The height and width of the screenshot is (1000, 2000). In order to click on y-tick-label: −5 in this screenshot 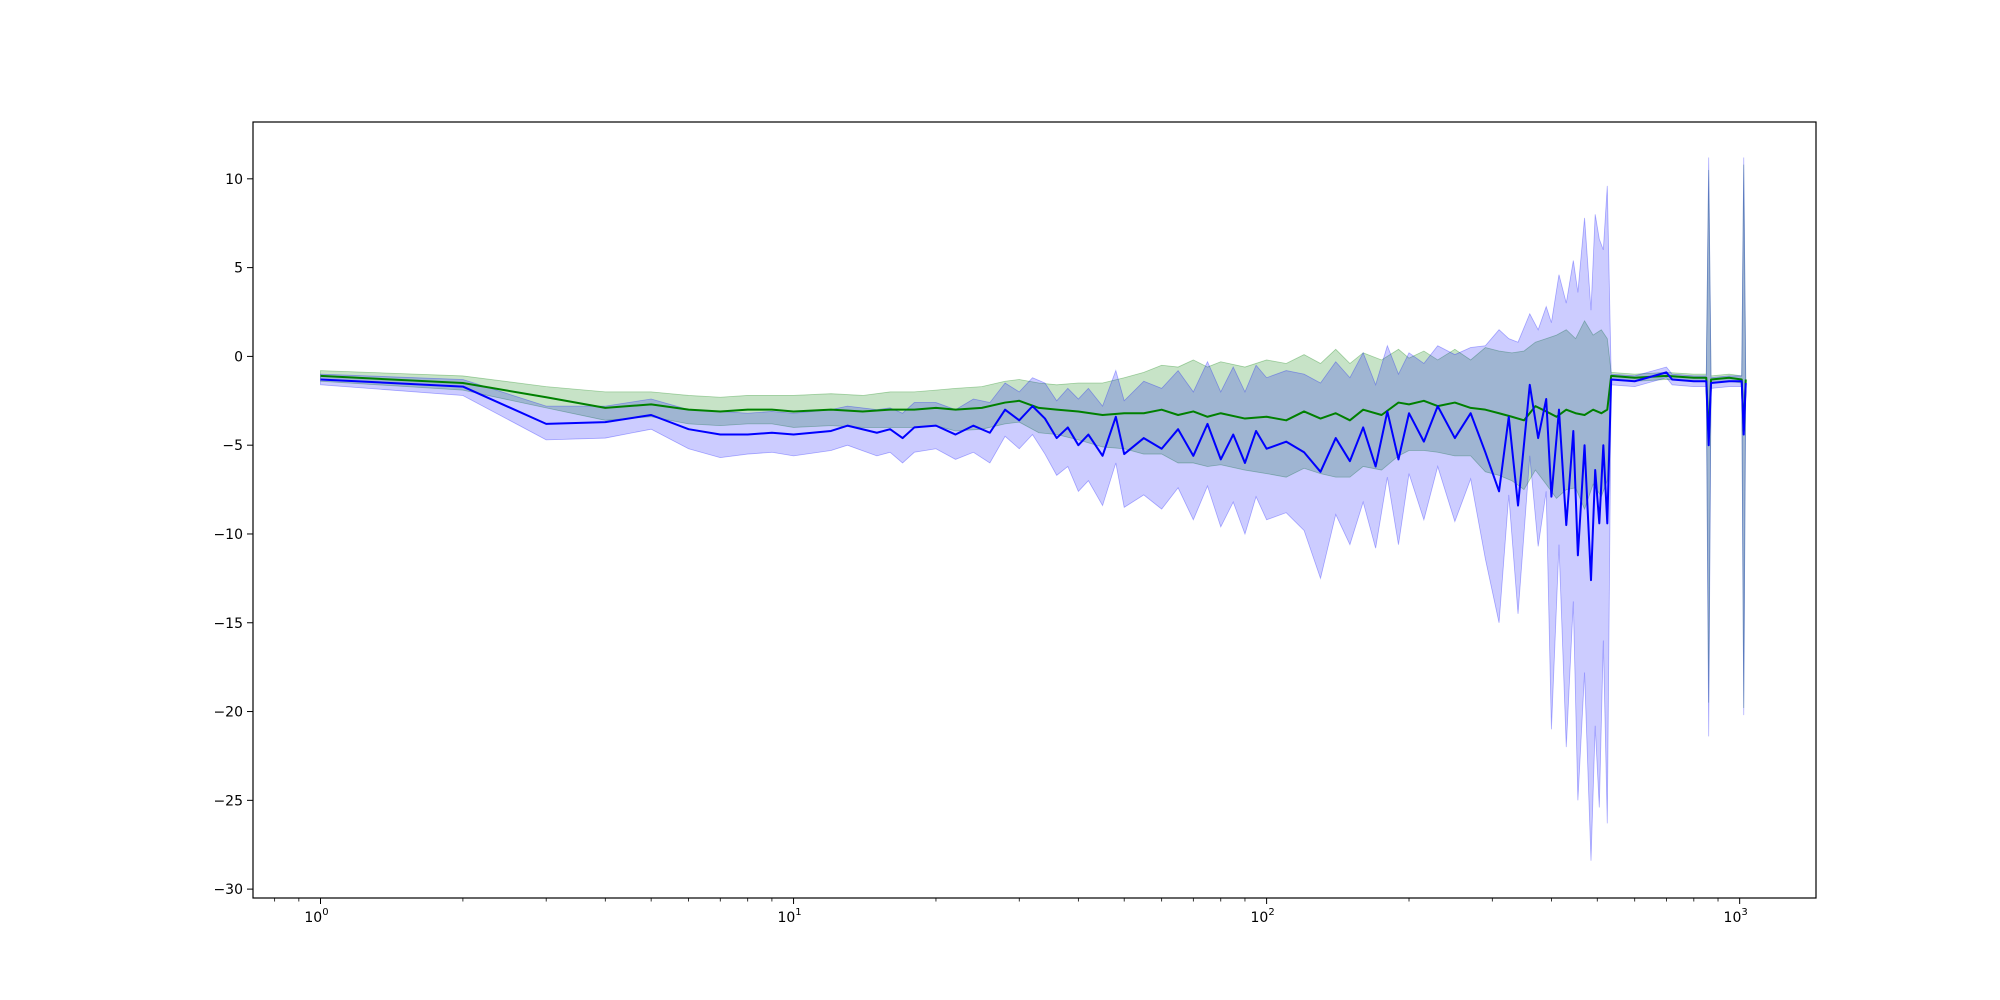, I will do `click(232, 446)`.